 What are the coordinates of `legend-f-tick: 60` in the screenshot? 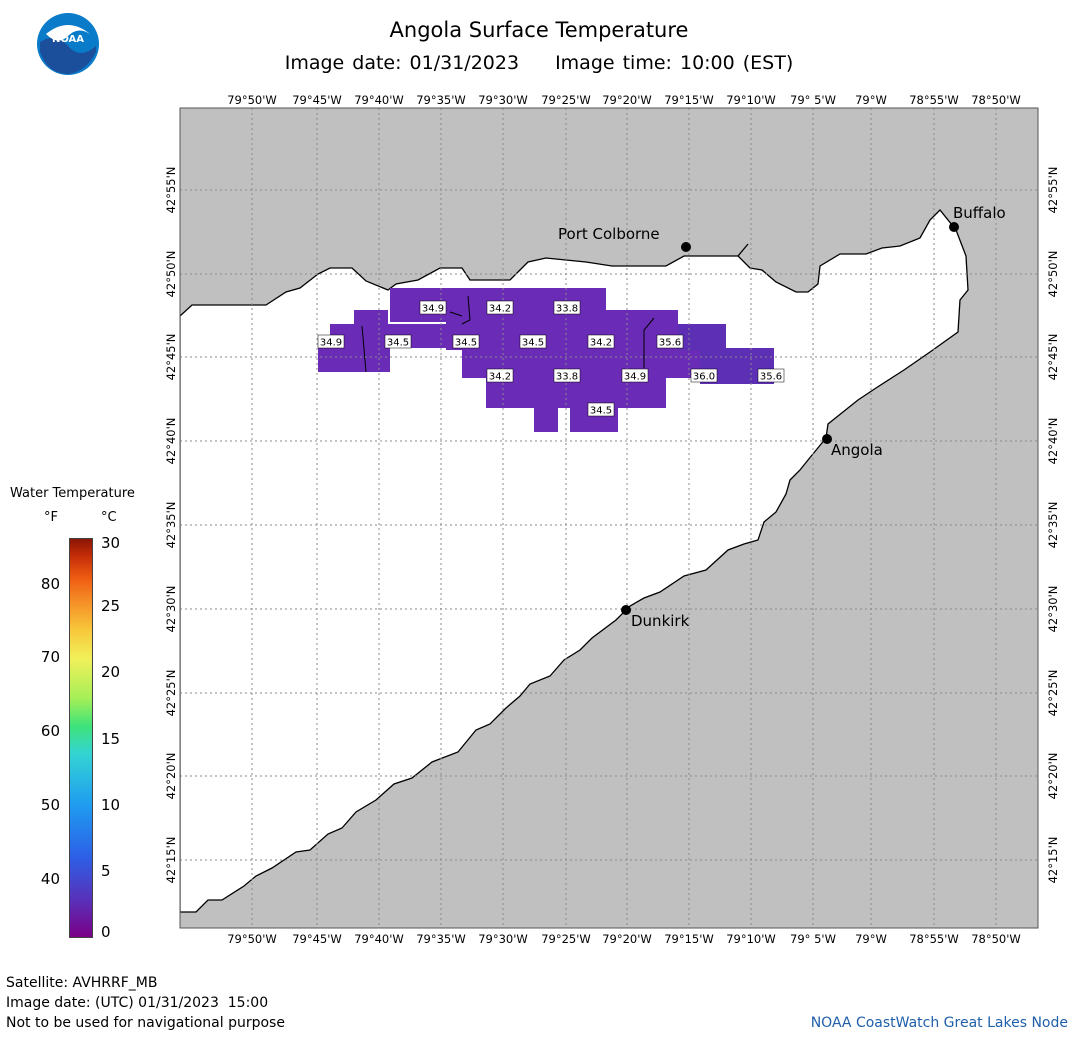 It's located at (50, 731).